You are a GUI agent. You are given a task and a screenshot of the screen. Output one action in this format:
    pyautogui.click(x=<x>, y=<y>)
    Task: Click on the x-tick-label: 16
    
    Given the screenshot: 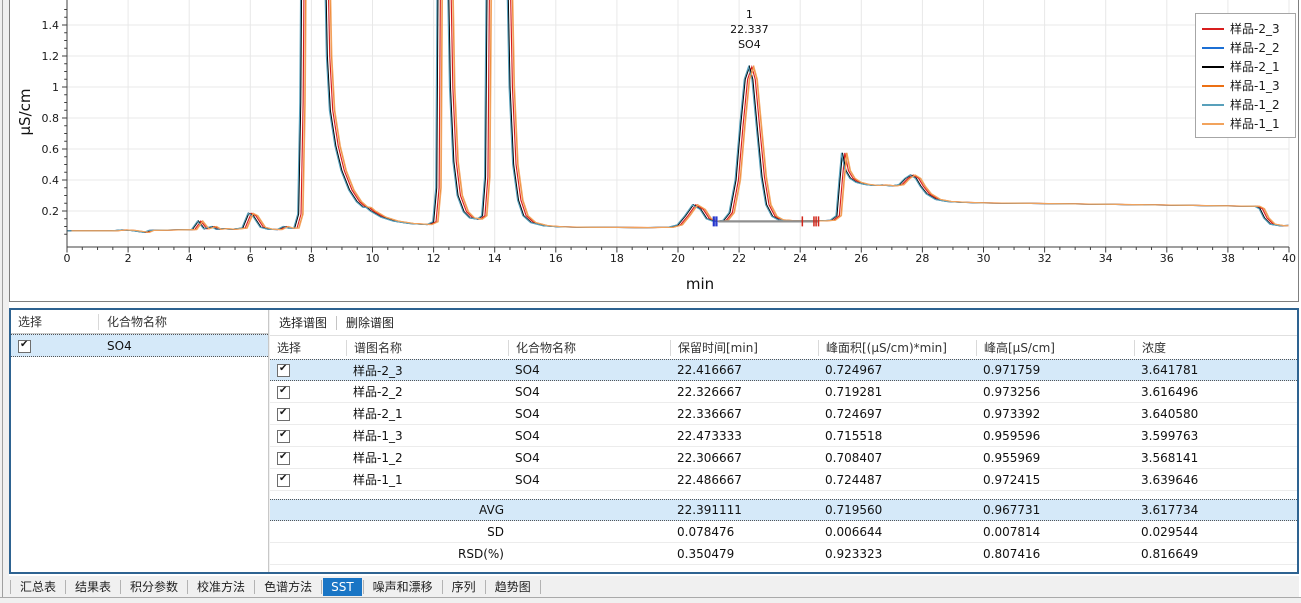 What is the action you would take?
    pyautogui.click(x=556, y=258)
    